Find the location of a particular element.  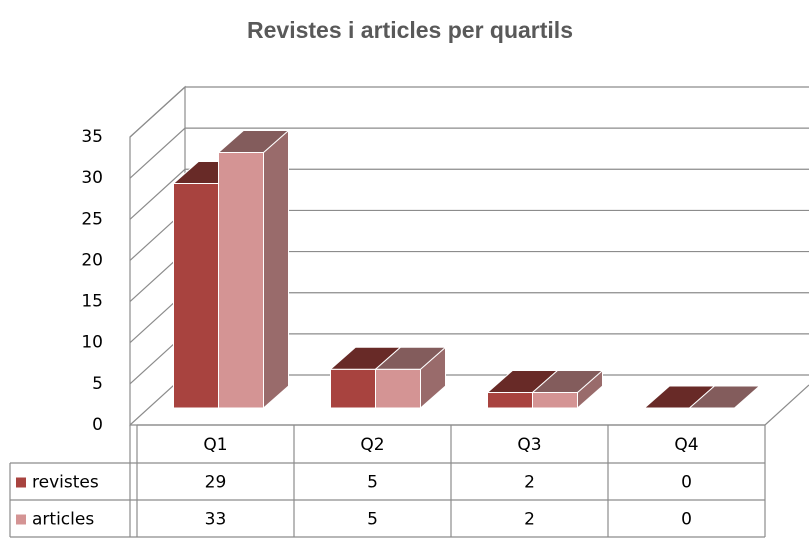

x-tick-label: Q2 is located at coordinates (372, 445).